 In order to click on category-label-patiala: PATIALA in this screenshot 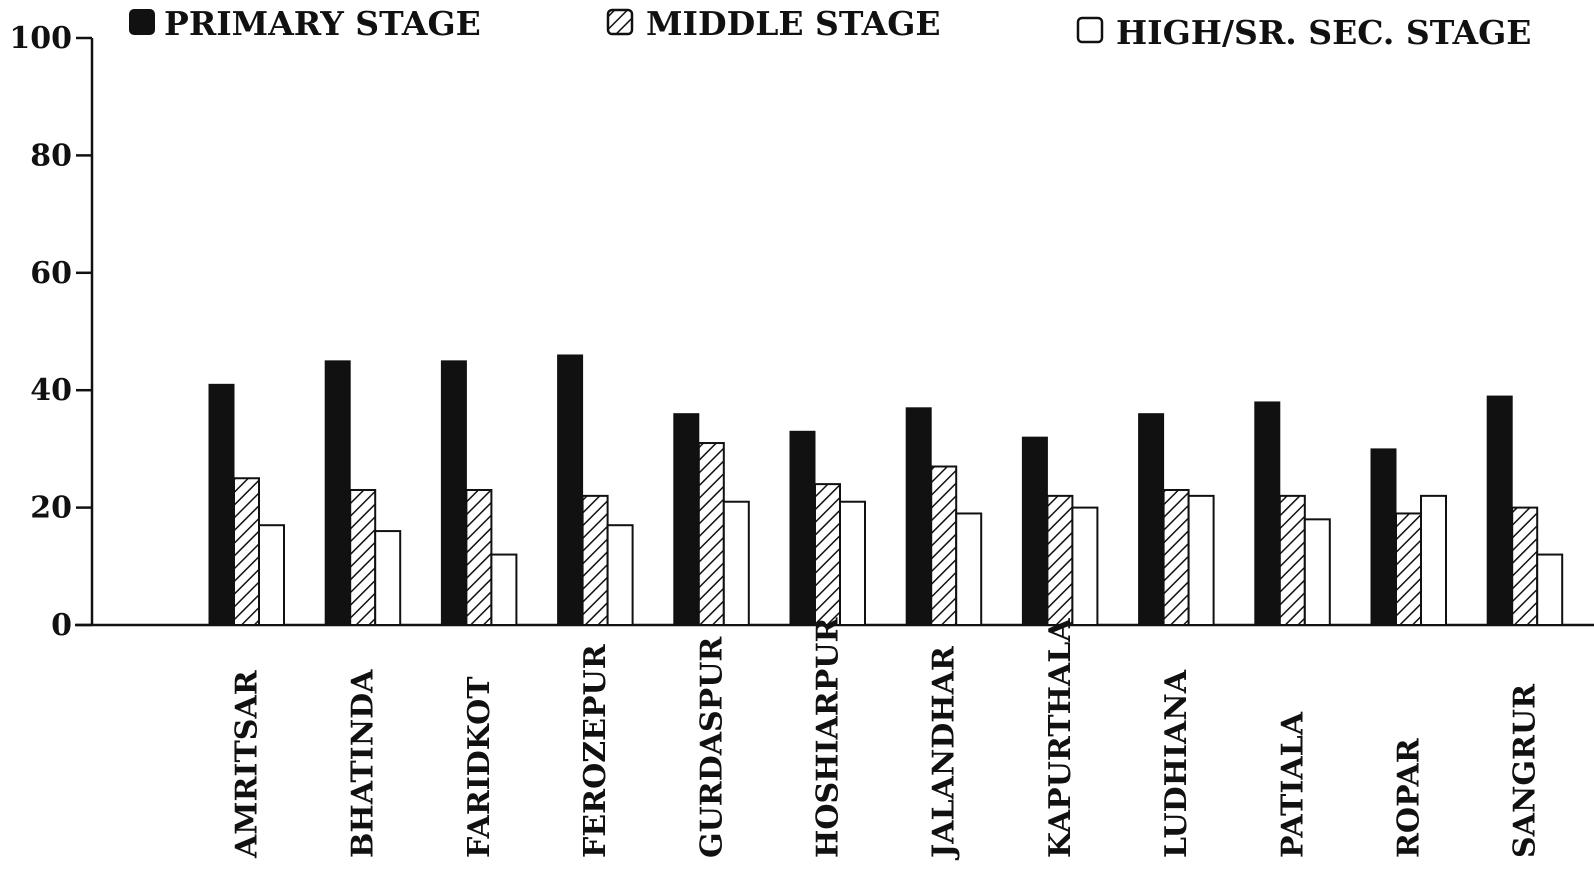, I will do `click(1292, 784)`.